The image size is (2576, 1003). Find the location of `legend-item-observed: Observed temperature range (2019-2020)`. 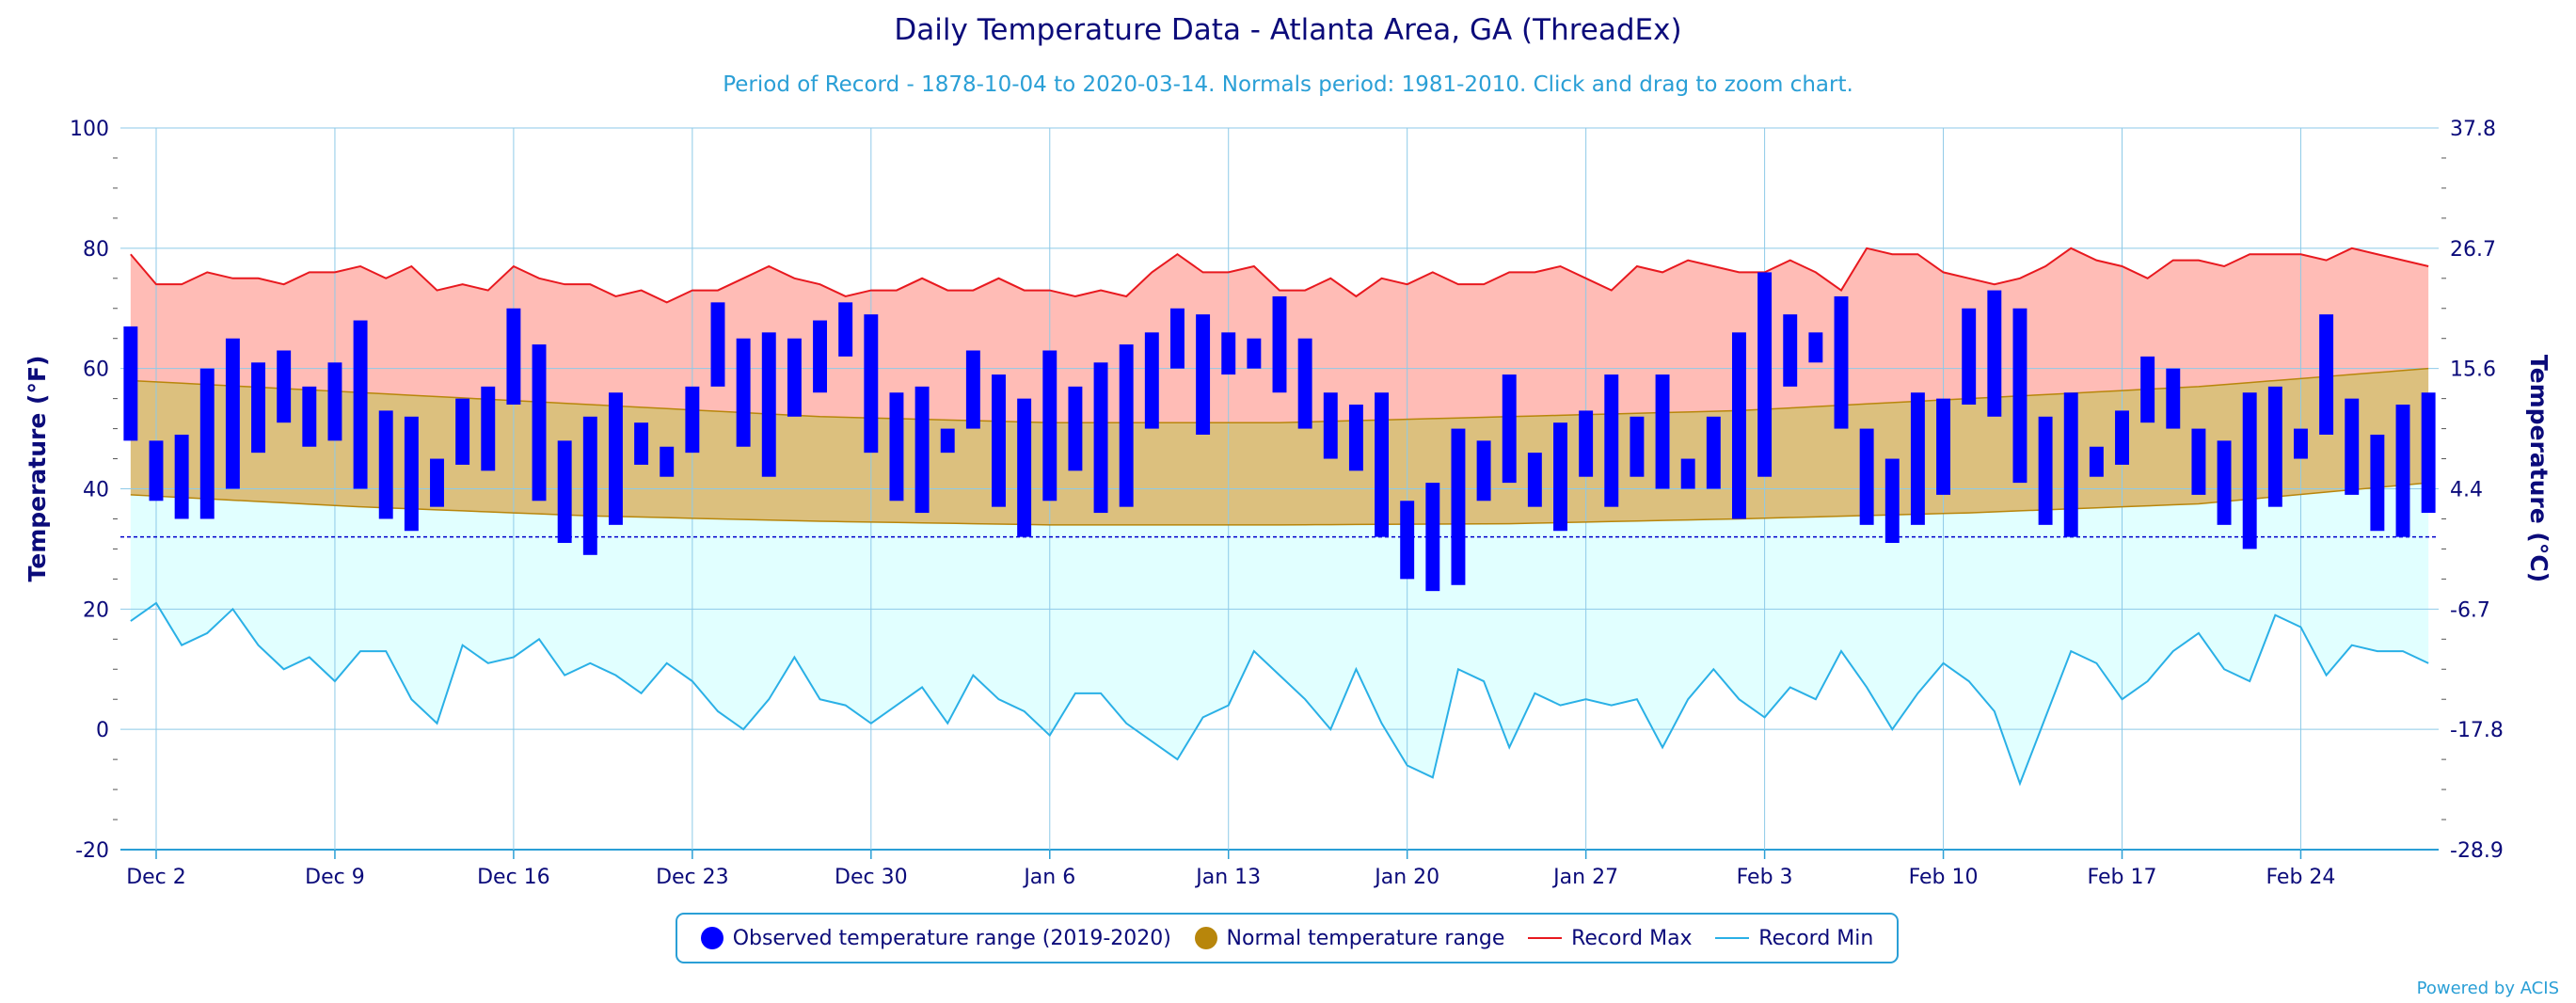

legend-item-observed: Observed temperature range (2019-2020) is located at coordinates (936, 938).